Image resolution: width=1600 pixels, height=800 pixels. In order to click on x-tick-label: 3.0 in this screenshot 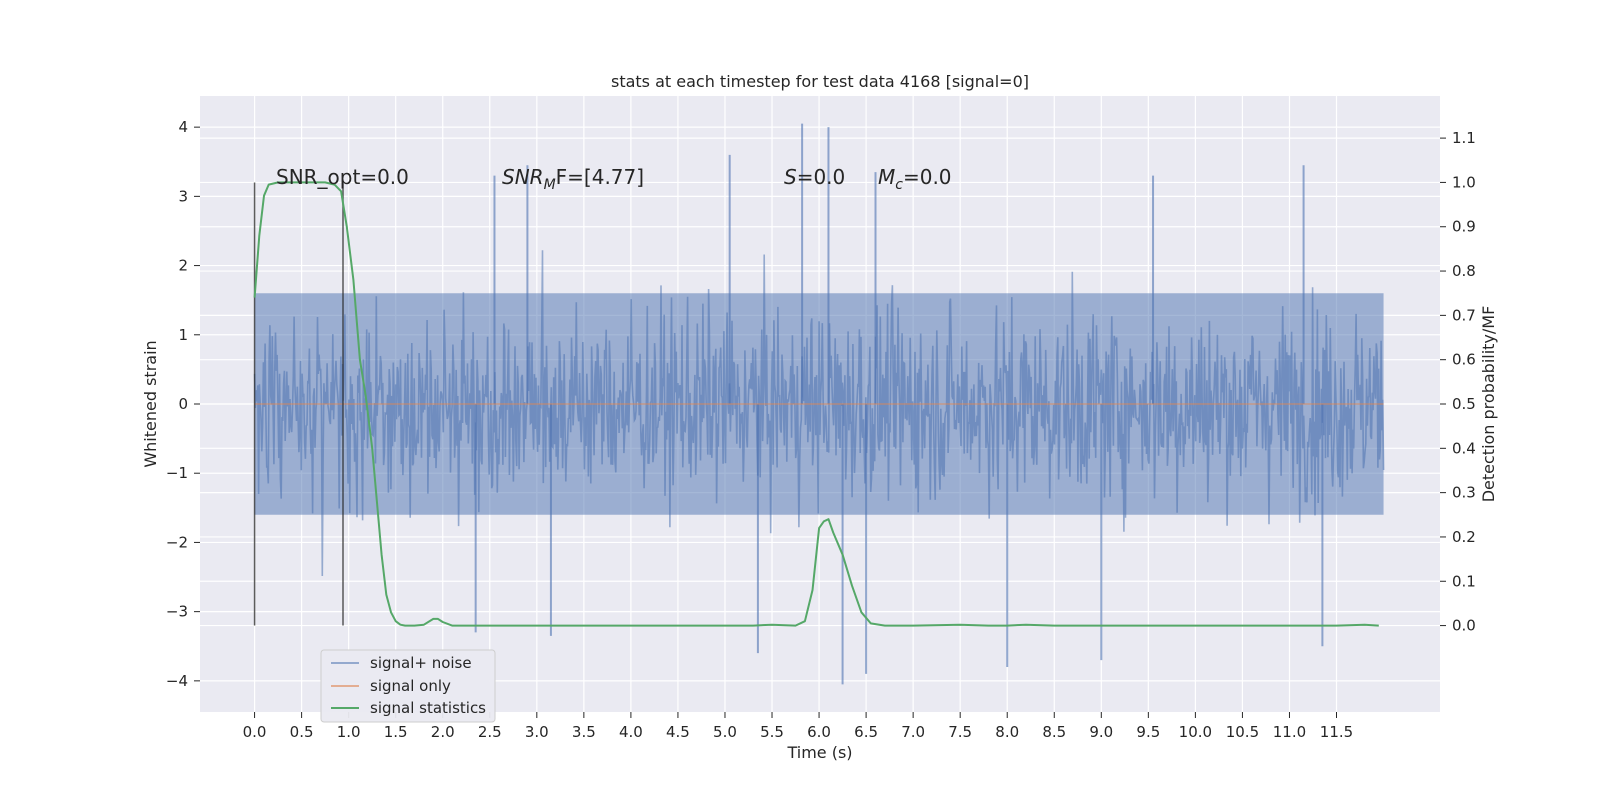, I will do `click(537, 732)`.